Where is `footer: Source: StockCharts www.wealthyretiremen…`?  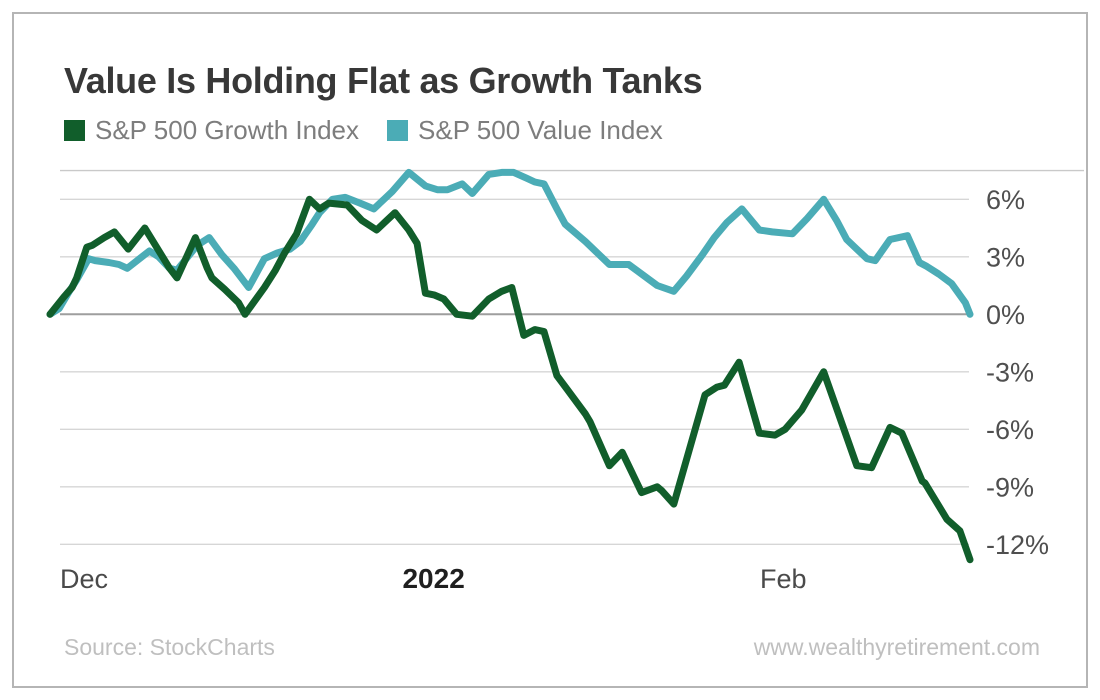
footer: Source: StockCharts www.wealthyretiremen… is located at coordinates (550, 647).